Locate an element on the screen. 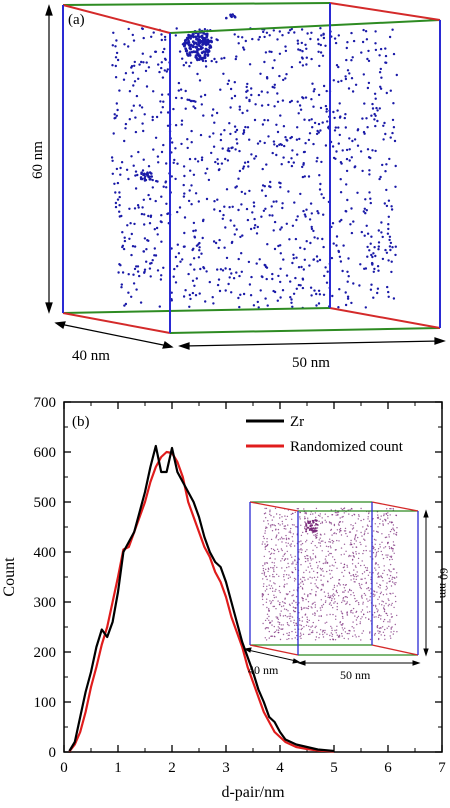  inset-height-arrow is located at coordinates (426, 583).